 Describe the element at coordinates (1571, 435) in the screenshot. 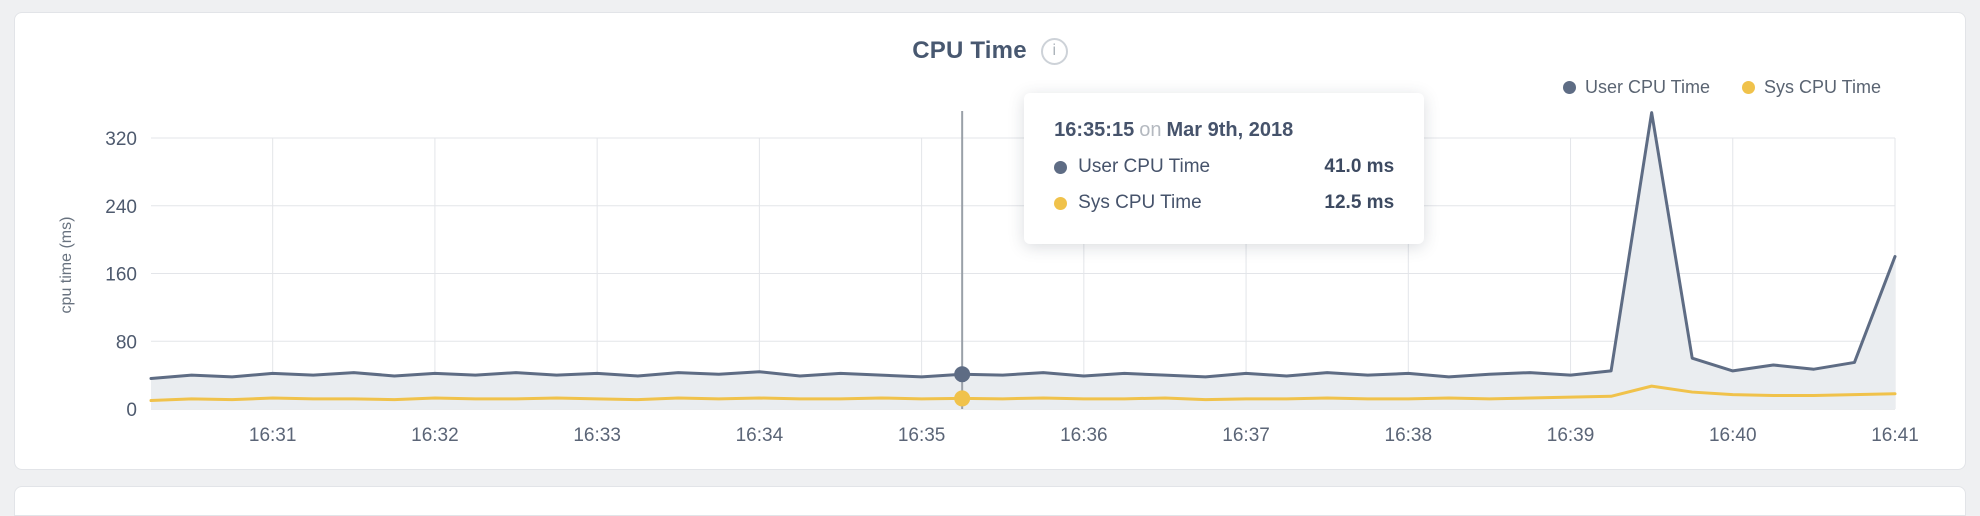

I see `x-tick-label: 16:39` at that location.